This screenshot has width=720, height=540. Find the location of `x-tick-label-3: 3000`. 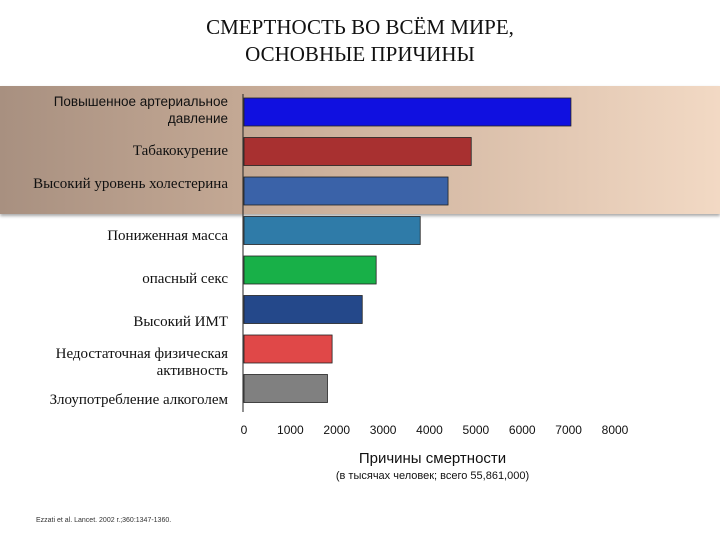

x-tick-label-3: 3000 is located at coordinates (383, 430).